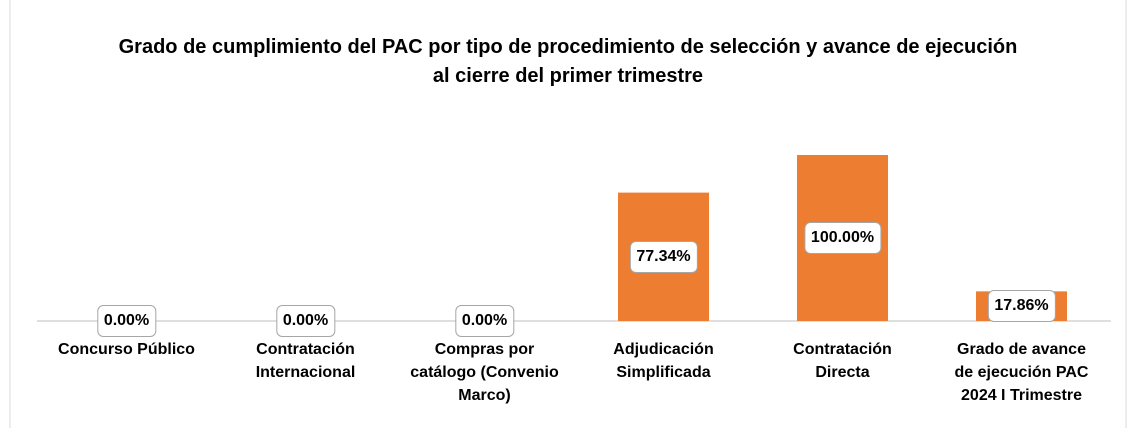  What do you see at coordinates (484, 372) in the screenshot?
I see `x-tick-label: Compras por catálogo (Convenio Marco)` at bounding box center [484, 372].